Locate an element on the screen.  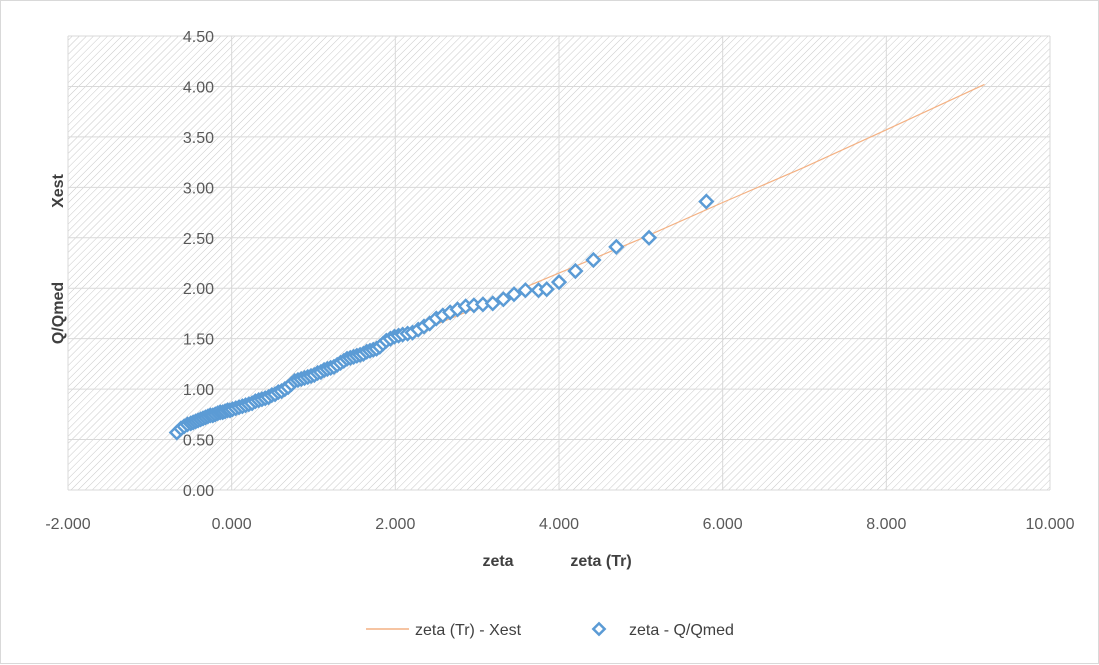
legend: zeta (Tr) - Xest zeta - Q/Qmed is located at coordinates (550, 630).